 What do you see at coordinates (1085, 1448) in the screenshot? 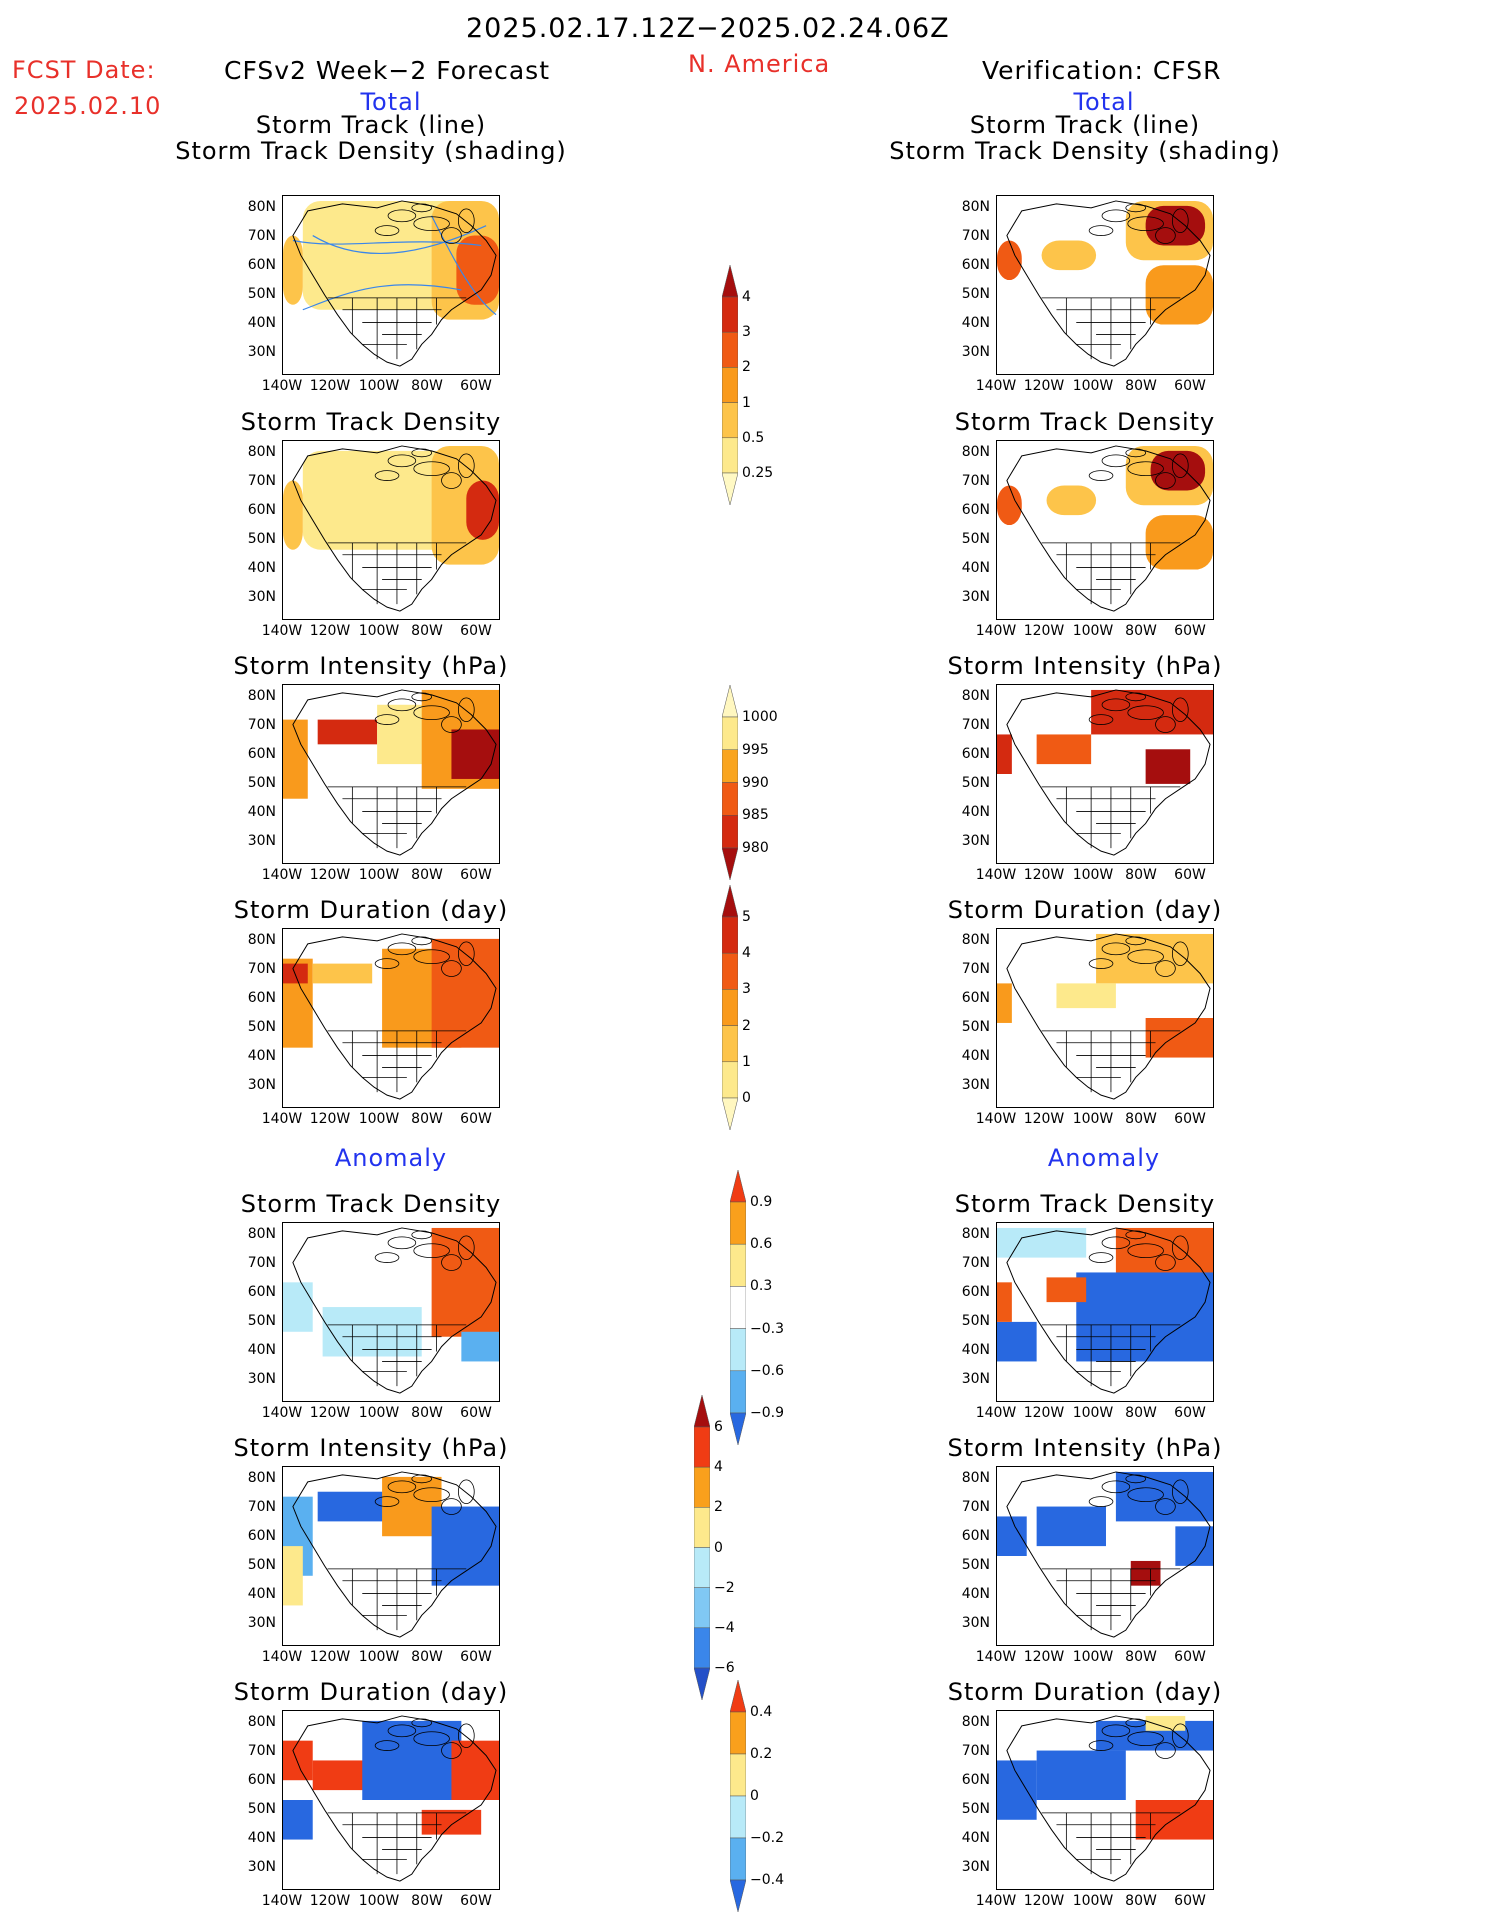
I see `panel-title-r-5-0: Storm Intensity (hPa)` at bounding box center [1085, 1448].